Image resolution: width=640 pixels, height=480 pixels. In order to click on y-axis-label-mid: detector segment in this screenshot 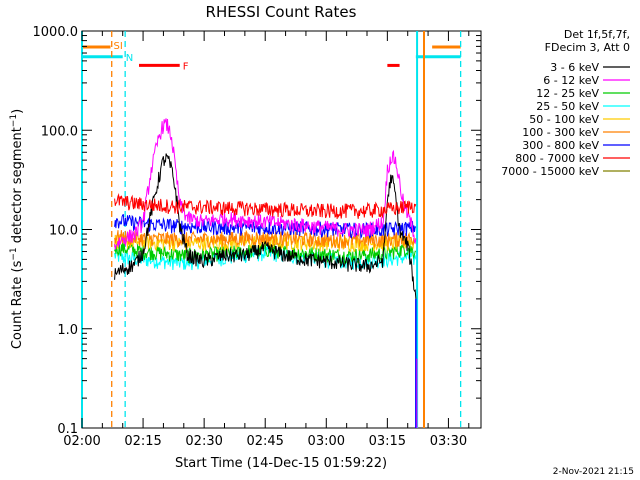, I will do `click(17, 187)`.